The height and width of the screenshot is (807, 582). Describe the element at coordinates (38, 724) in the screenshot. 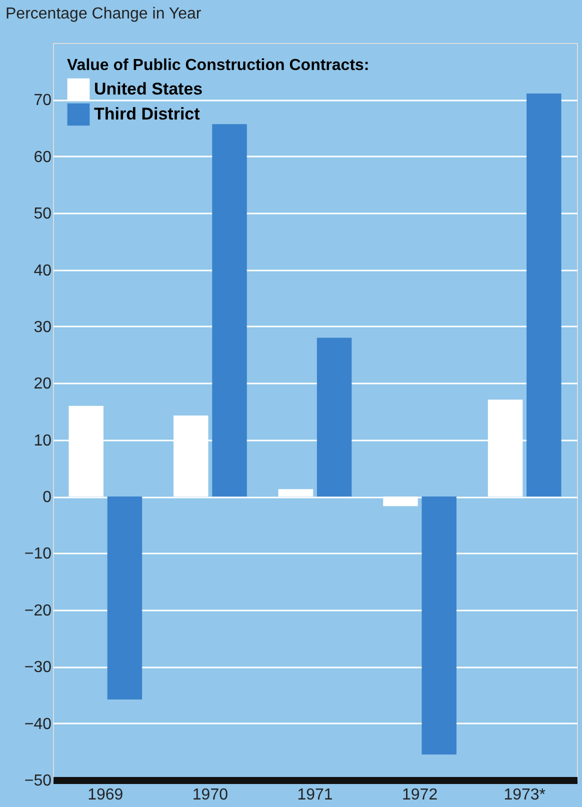

I see `y-tick-label: −40` at that location.